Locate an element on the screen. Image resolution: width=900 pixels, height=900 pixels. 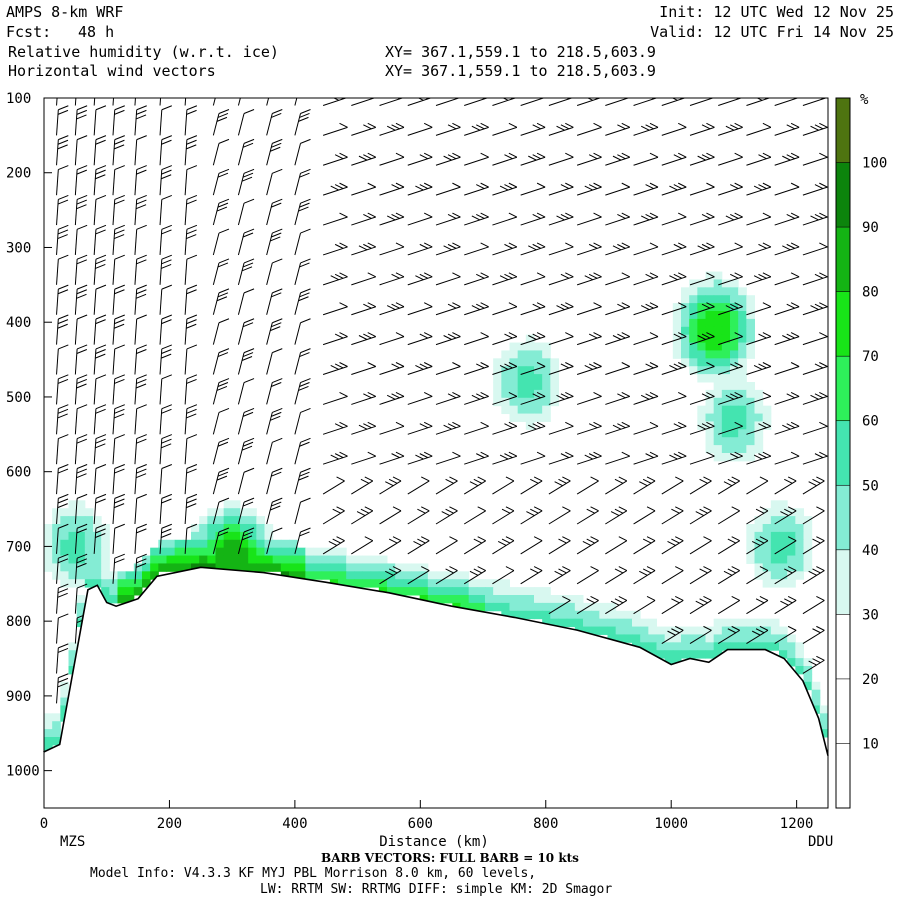
valid-time: Valid: 12 UTC Fri 14 Nov 25 is located at coordinates (772, 32).